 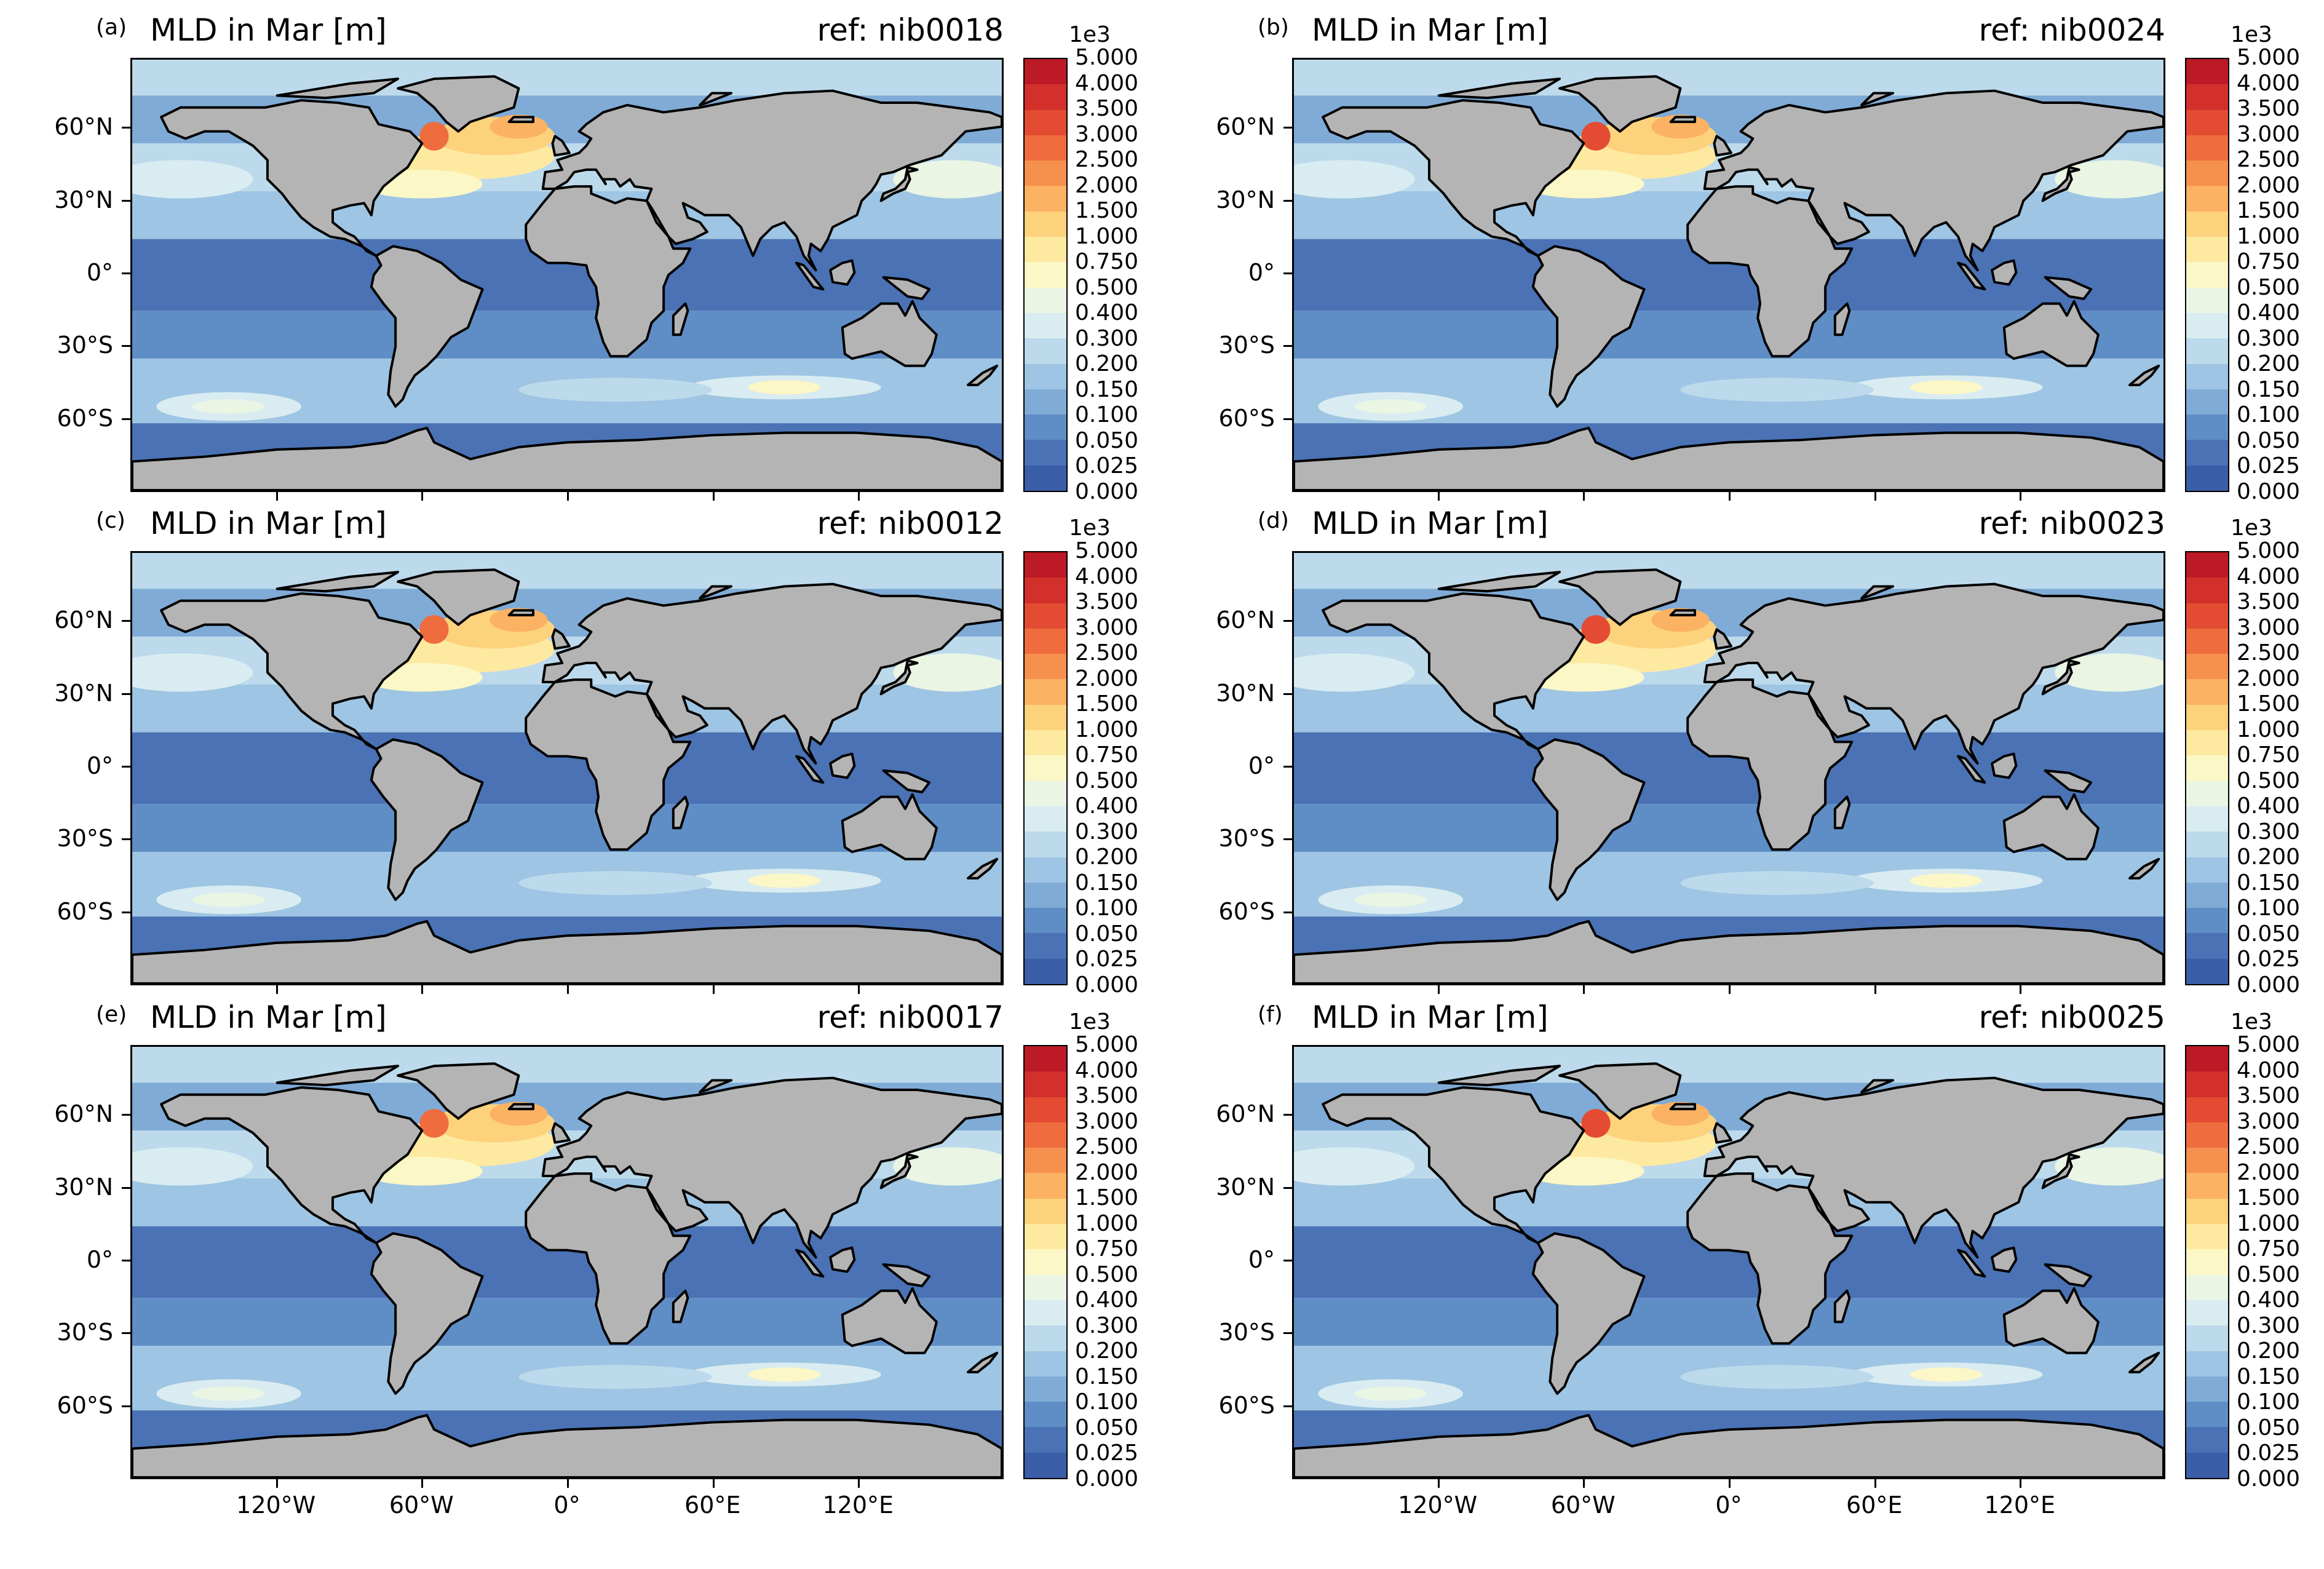 What do you see at coordinates (2269, 236) in the screenshot?
I see `colorbar-tick-label: 1.000` at bounding box center [2269, 236].